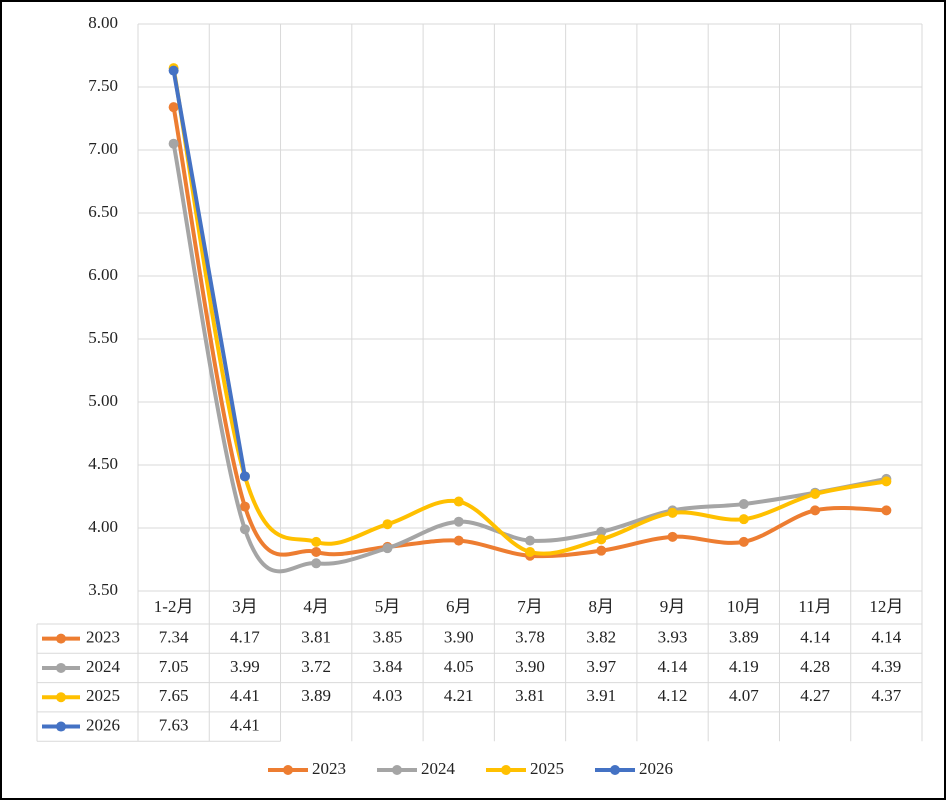 This screenshot has height=800, width=946. I want to click on x-tick-label: 3月, so click(245, 606).